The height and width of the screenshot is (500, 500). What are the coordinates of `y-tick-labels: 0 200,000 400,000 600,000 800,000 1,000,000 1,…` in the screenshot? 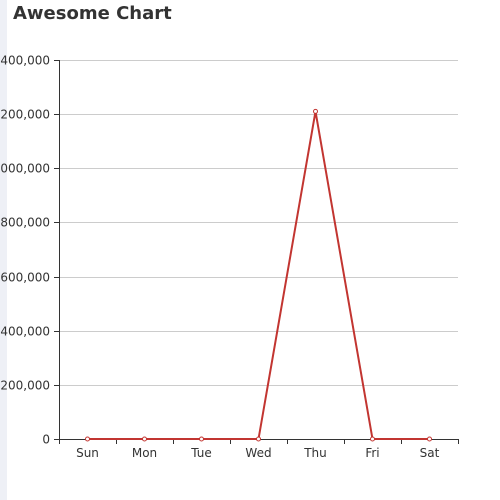 It's located at (25, 250).